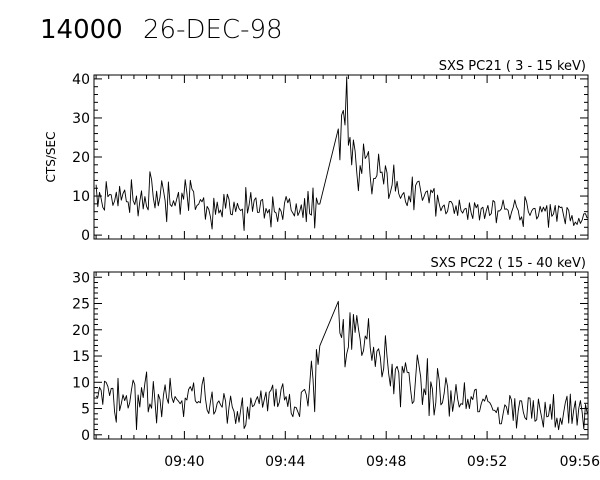 The width and height of the screenshot is (600, 480). I want to click on y-tick-label: 40, so click(81, 80).